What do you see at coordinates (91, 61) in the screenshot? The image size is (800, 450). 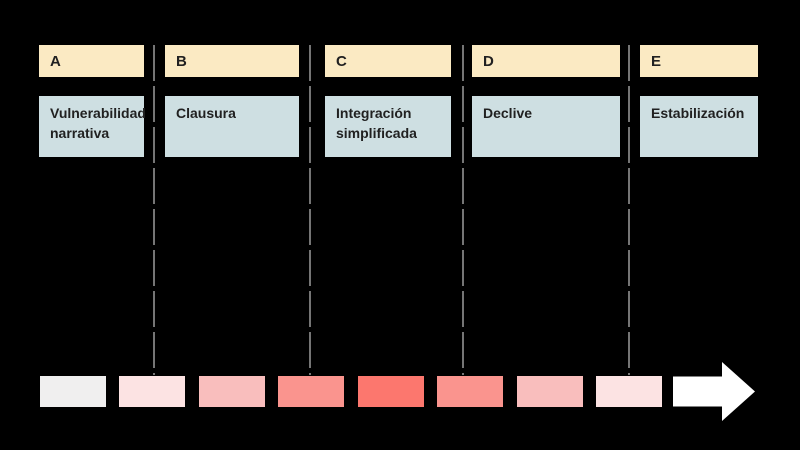 I see `stage-header-a: A` at bounding box center [91, 61].